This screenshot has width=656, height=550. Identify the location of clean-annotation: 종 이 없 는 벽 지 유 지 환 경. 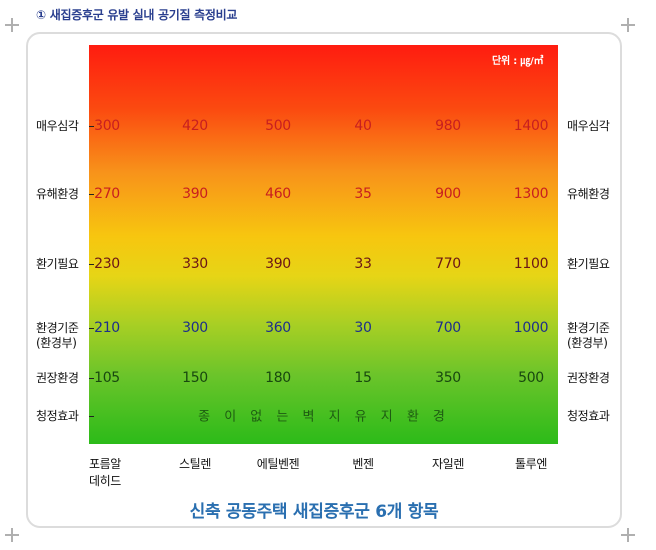
(324, 417).